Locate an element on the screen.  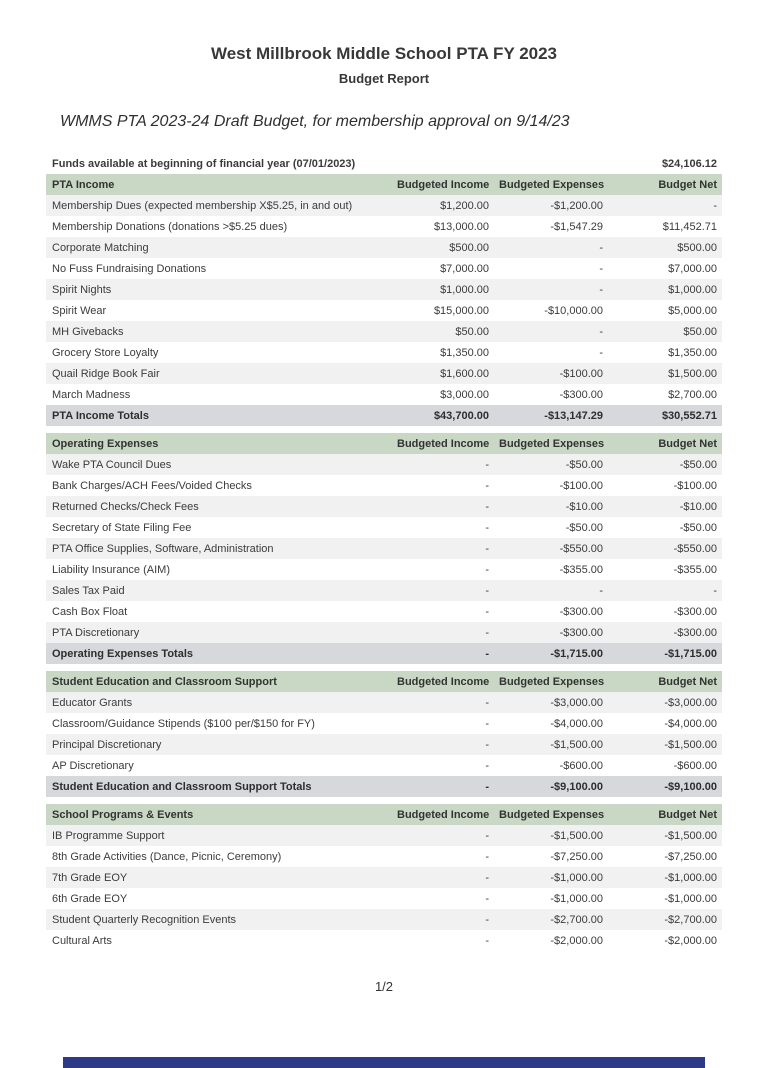
budget-net-total: $30,552.71 is located at coordinates (689, 415).